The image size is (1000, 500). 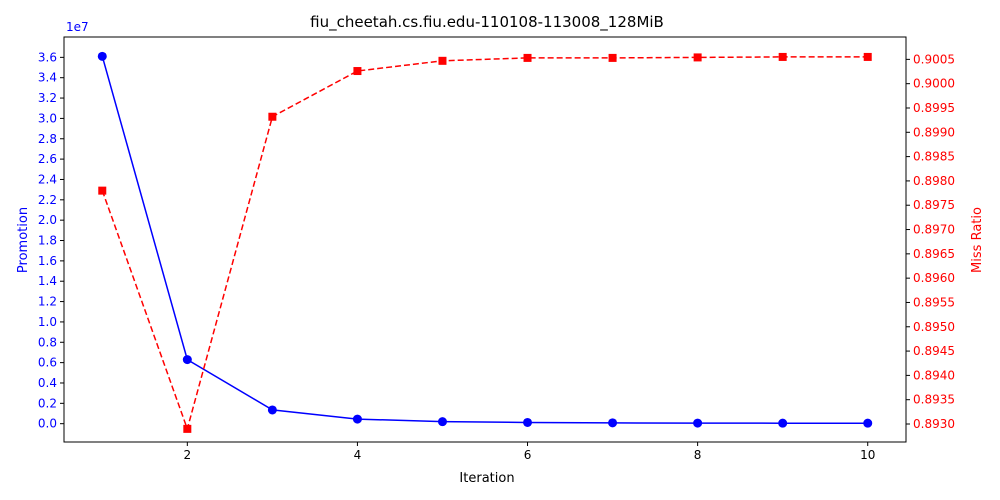 I want to click on right-tick-label: 0.9000, so click(x=934, y=84).